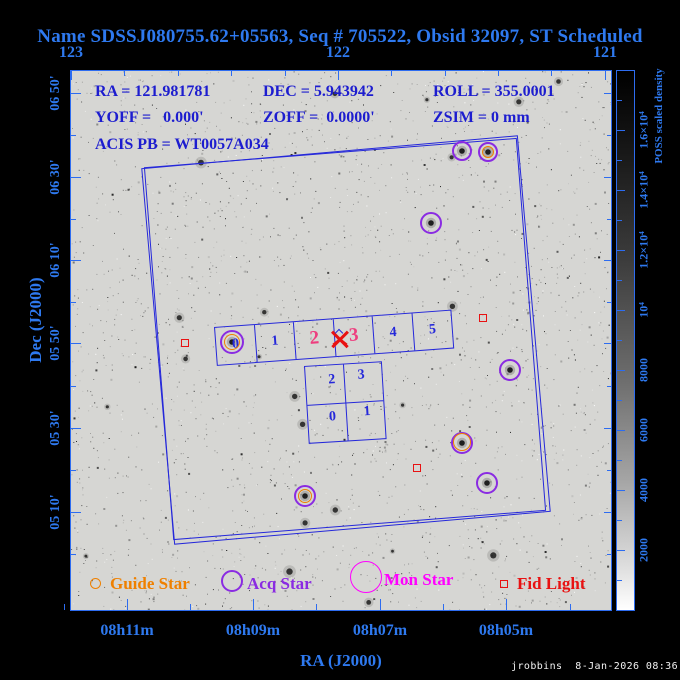 The height and width of the screenshot is (680, 680). Describe the element at coordinates (182, 144) in the screenshot. I see `acis-pb-value: ACIS PB = WT0057A034` at that location.